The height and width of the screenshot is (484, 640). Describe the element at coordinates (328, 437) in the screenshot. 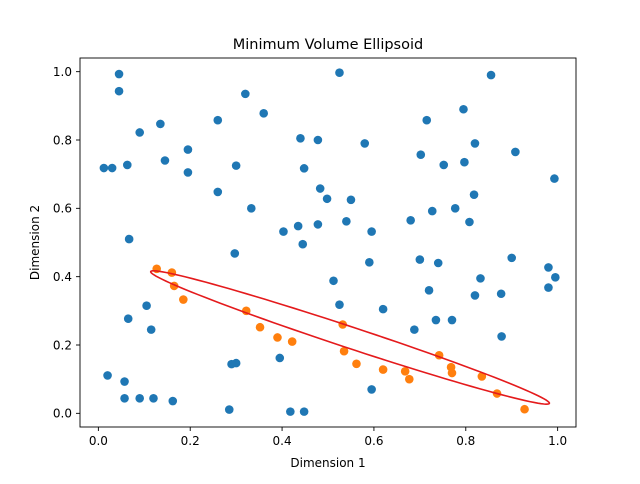

I see `x-axis: 0.0 0.2 0.4 0.6 0.8 1.0` at that location.